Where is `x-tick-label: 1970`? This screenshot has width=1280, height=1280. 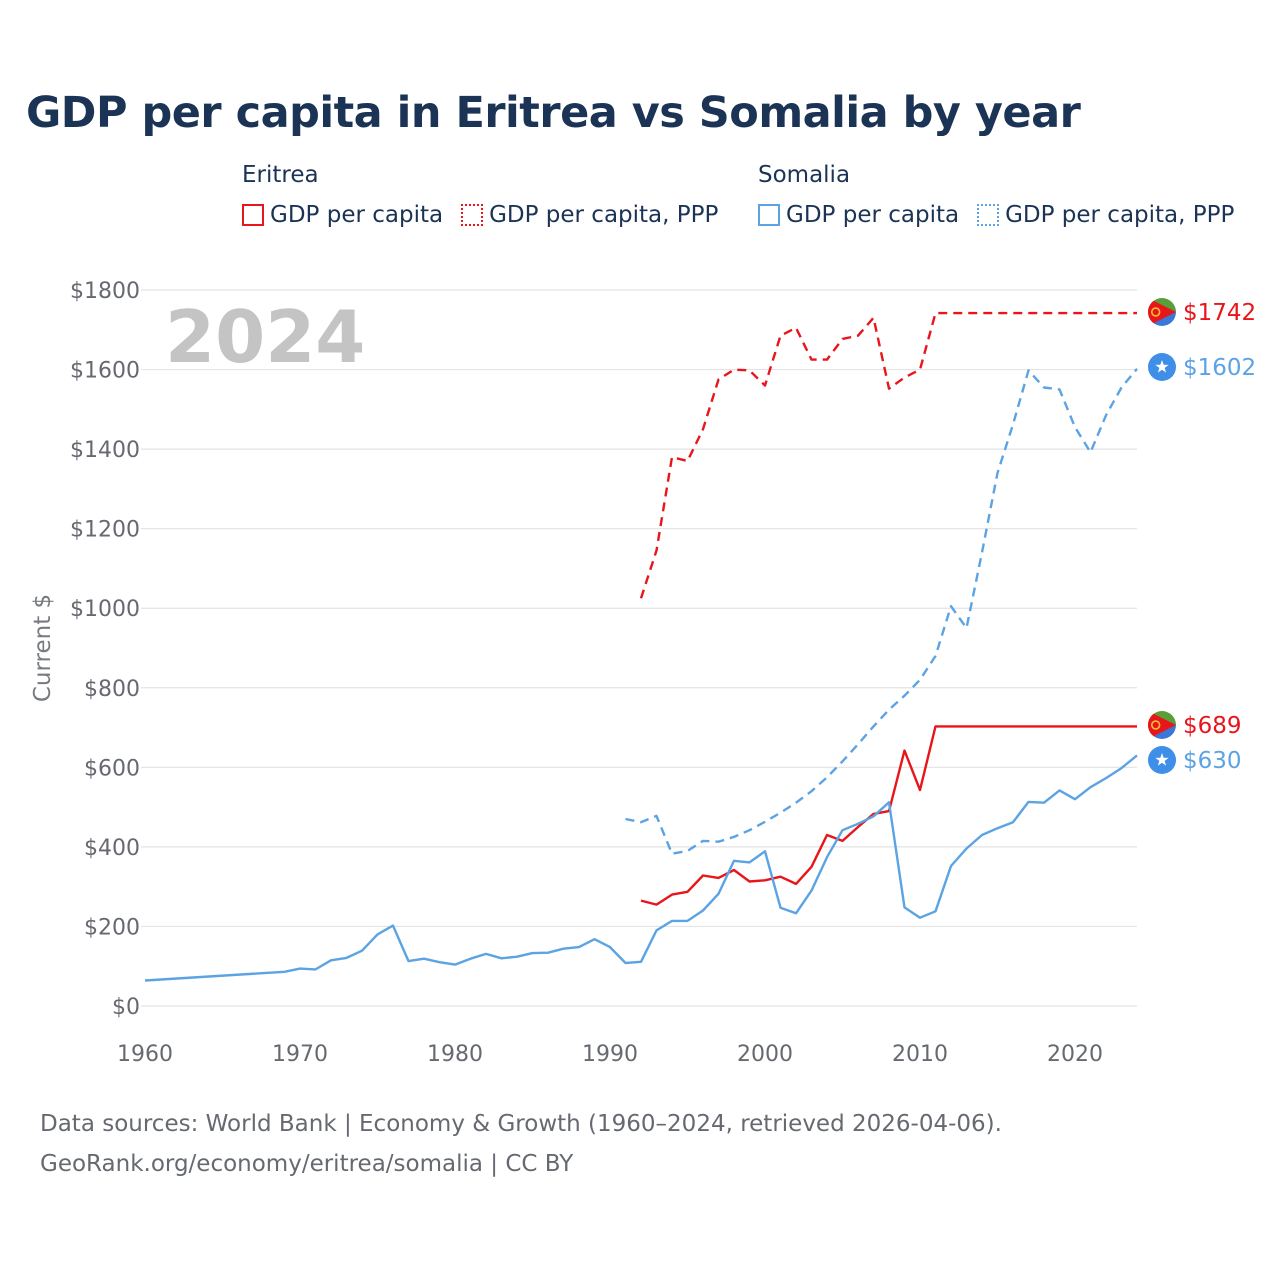 x-tick-label: 1970 is located at coordinates (300, 1054).